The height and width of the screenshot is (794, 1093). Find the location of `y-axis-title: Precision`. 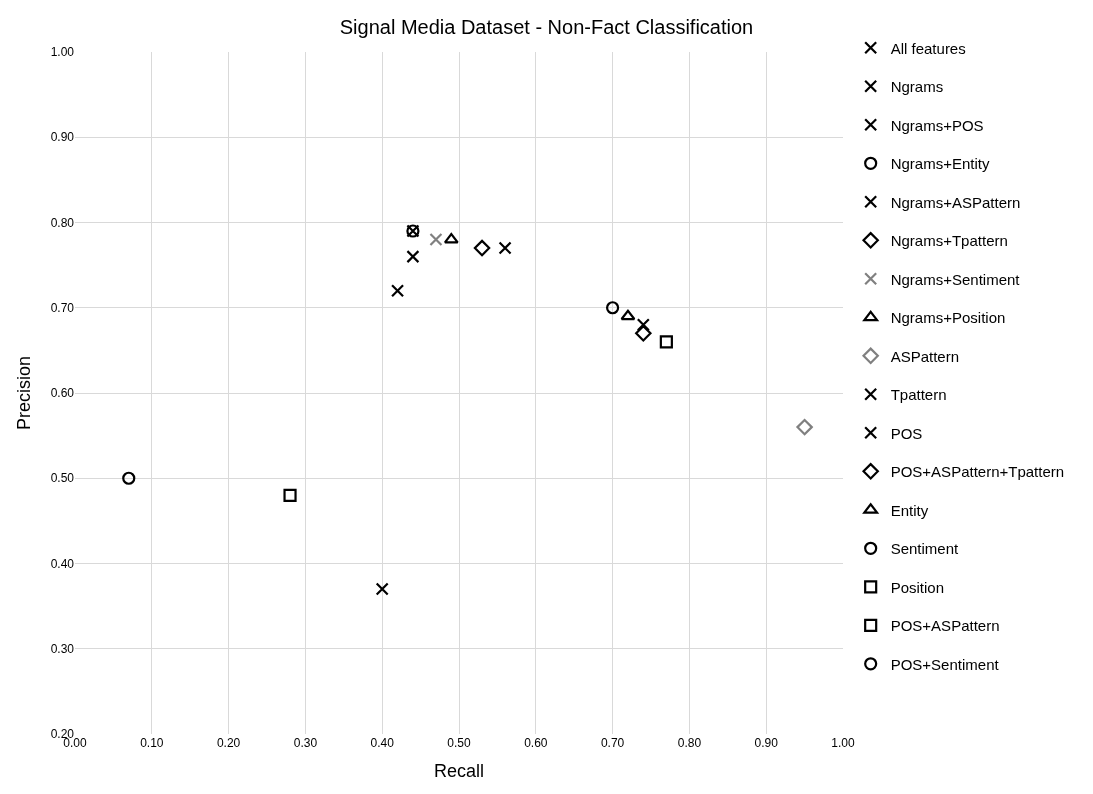

y-axis-title: Precision is located at coordinates (23, 393).